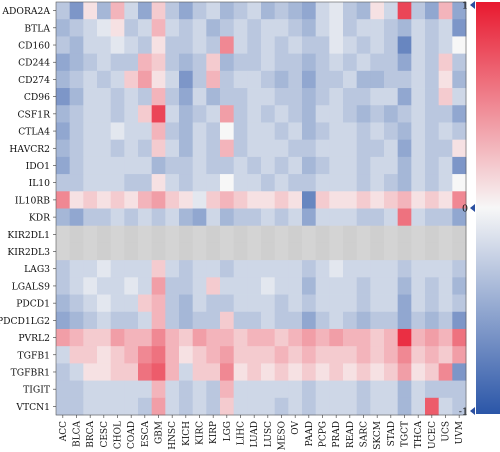 The width and height of the screenshot is (500, 452). What do you see at coordinates (337, 434) in the screenshot?
I see `column-label: PRAD` at bounding box center [337, 434].